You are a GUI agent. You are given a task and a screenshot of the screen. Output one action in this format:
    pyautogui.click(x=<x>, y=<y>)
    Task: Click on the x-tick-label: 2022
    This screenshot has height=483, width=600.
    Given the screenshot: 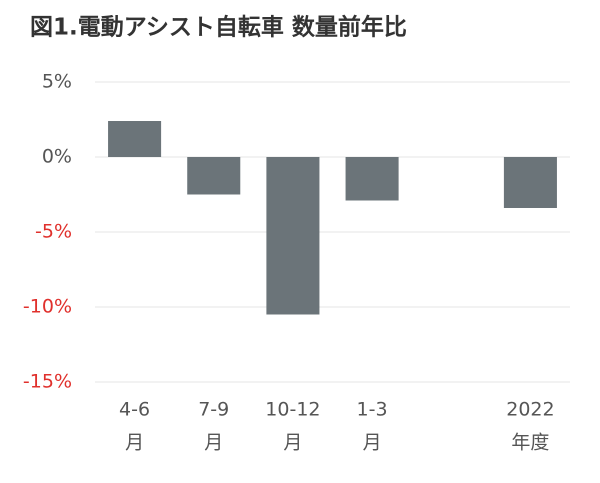 What is the action you would take?
    pyautogui.click(x=530, y=410)
    